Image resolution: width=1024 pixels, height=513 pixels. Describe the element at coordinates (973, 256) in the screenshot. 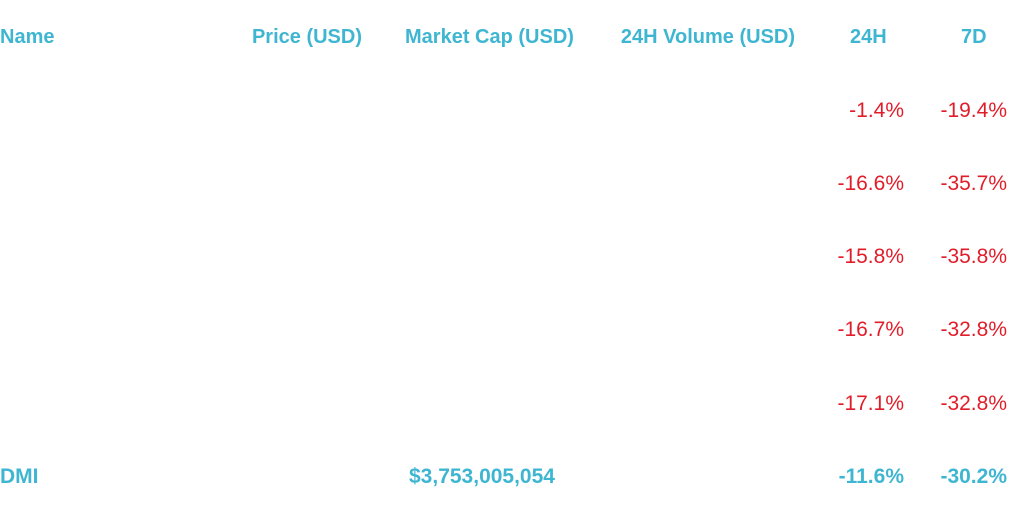

I see `row-3-change-7d: -35.8%` at that location.